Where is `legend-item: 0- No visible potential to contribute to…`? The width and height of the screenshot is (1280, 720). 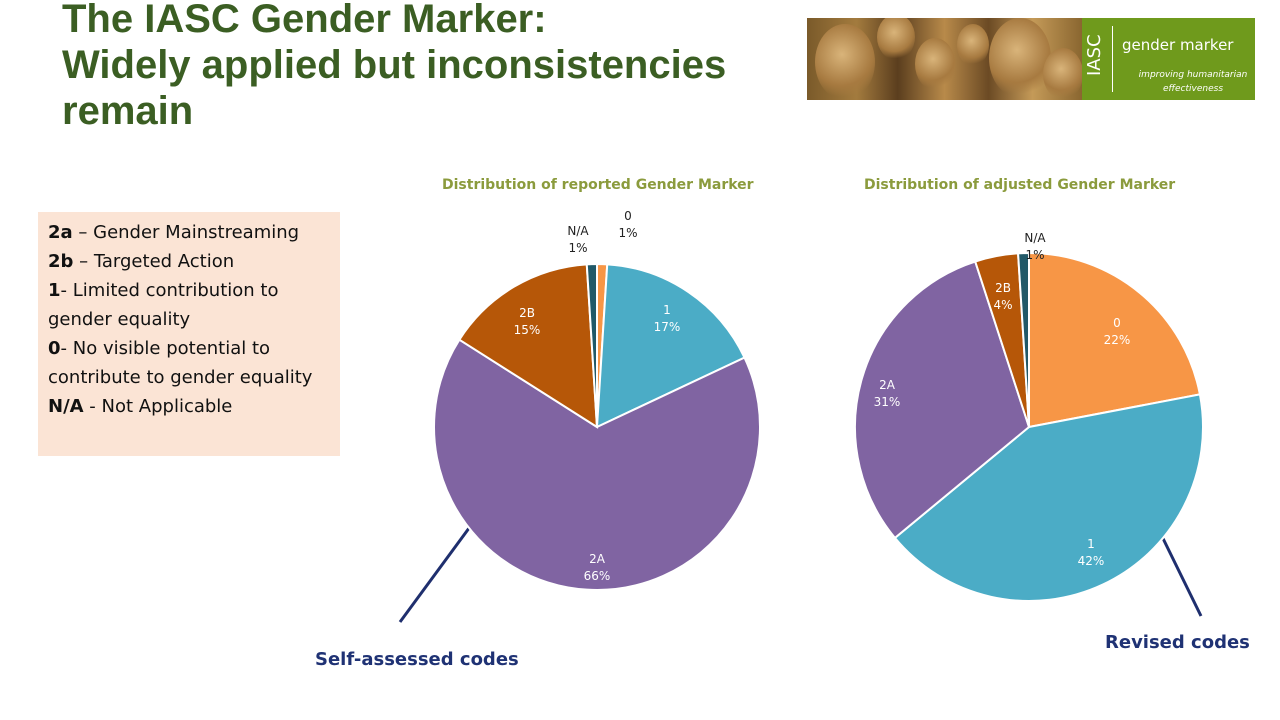 legend-item: 0- No visible potential to contribute to… is located at coordinates (189, 363).